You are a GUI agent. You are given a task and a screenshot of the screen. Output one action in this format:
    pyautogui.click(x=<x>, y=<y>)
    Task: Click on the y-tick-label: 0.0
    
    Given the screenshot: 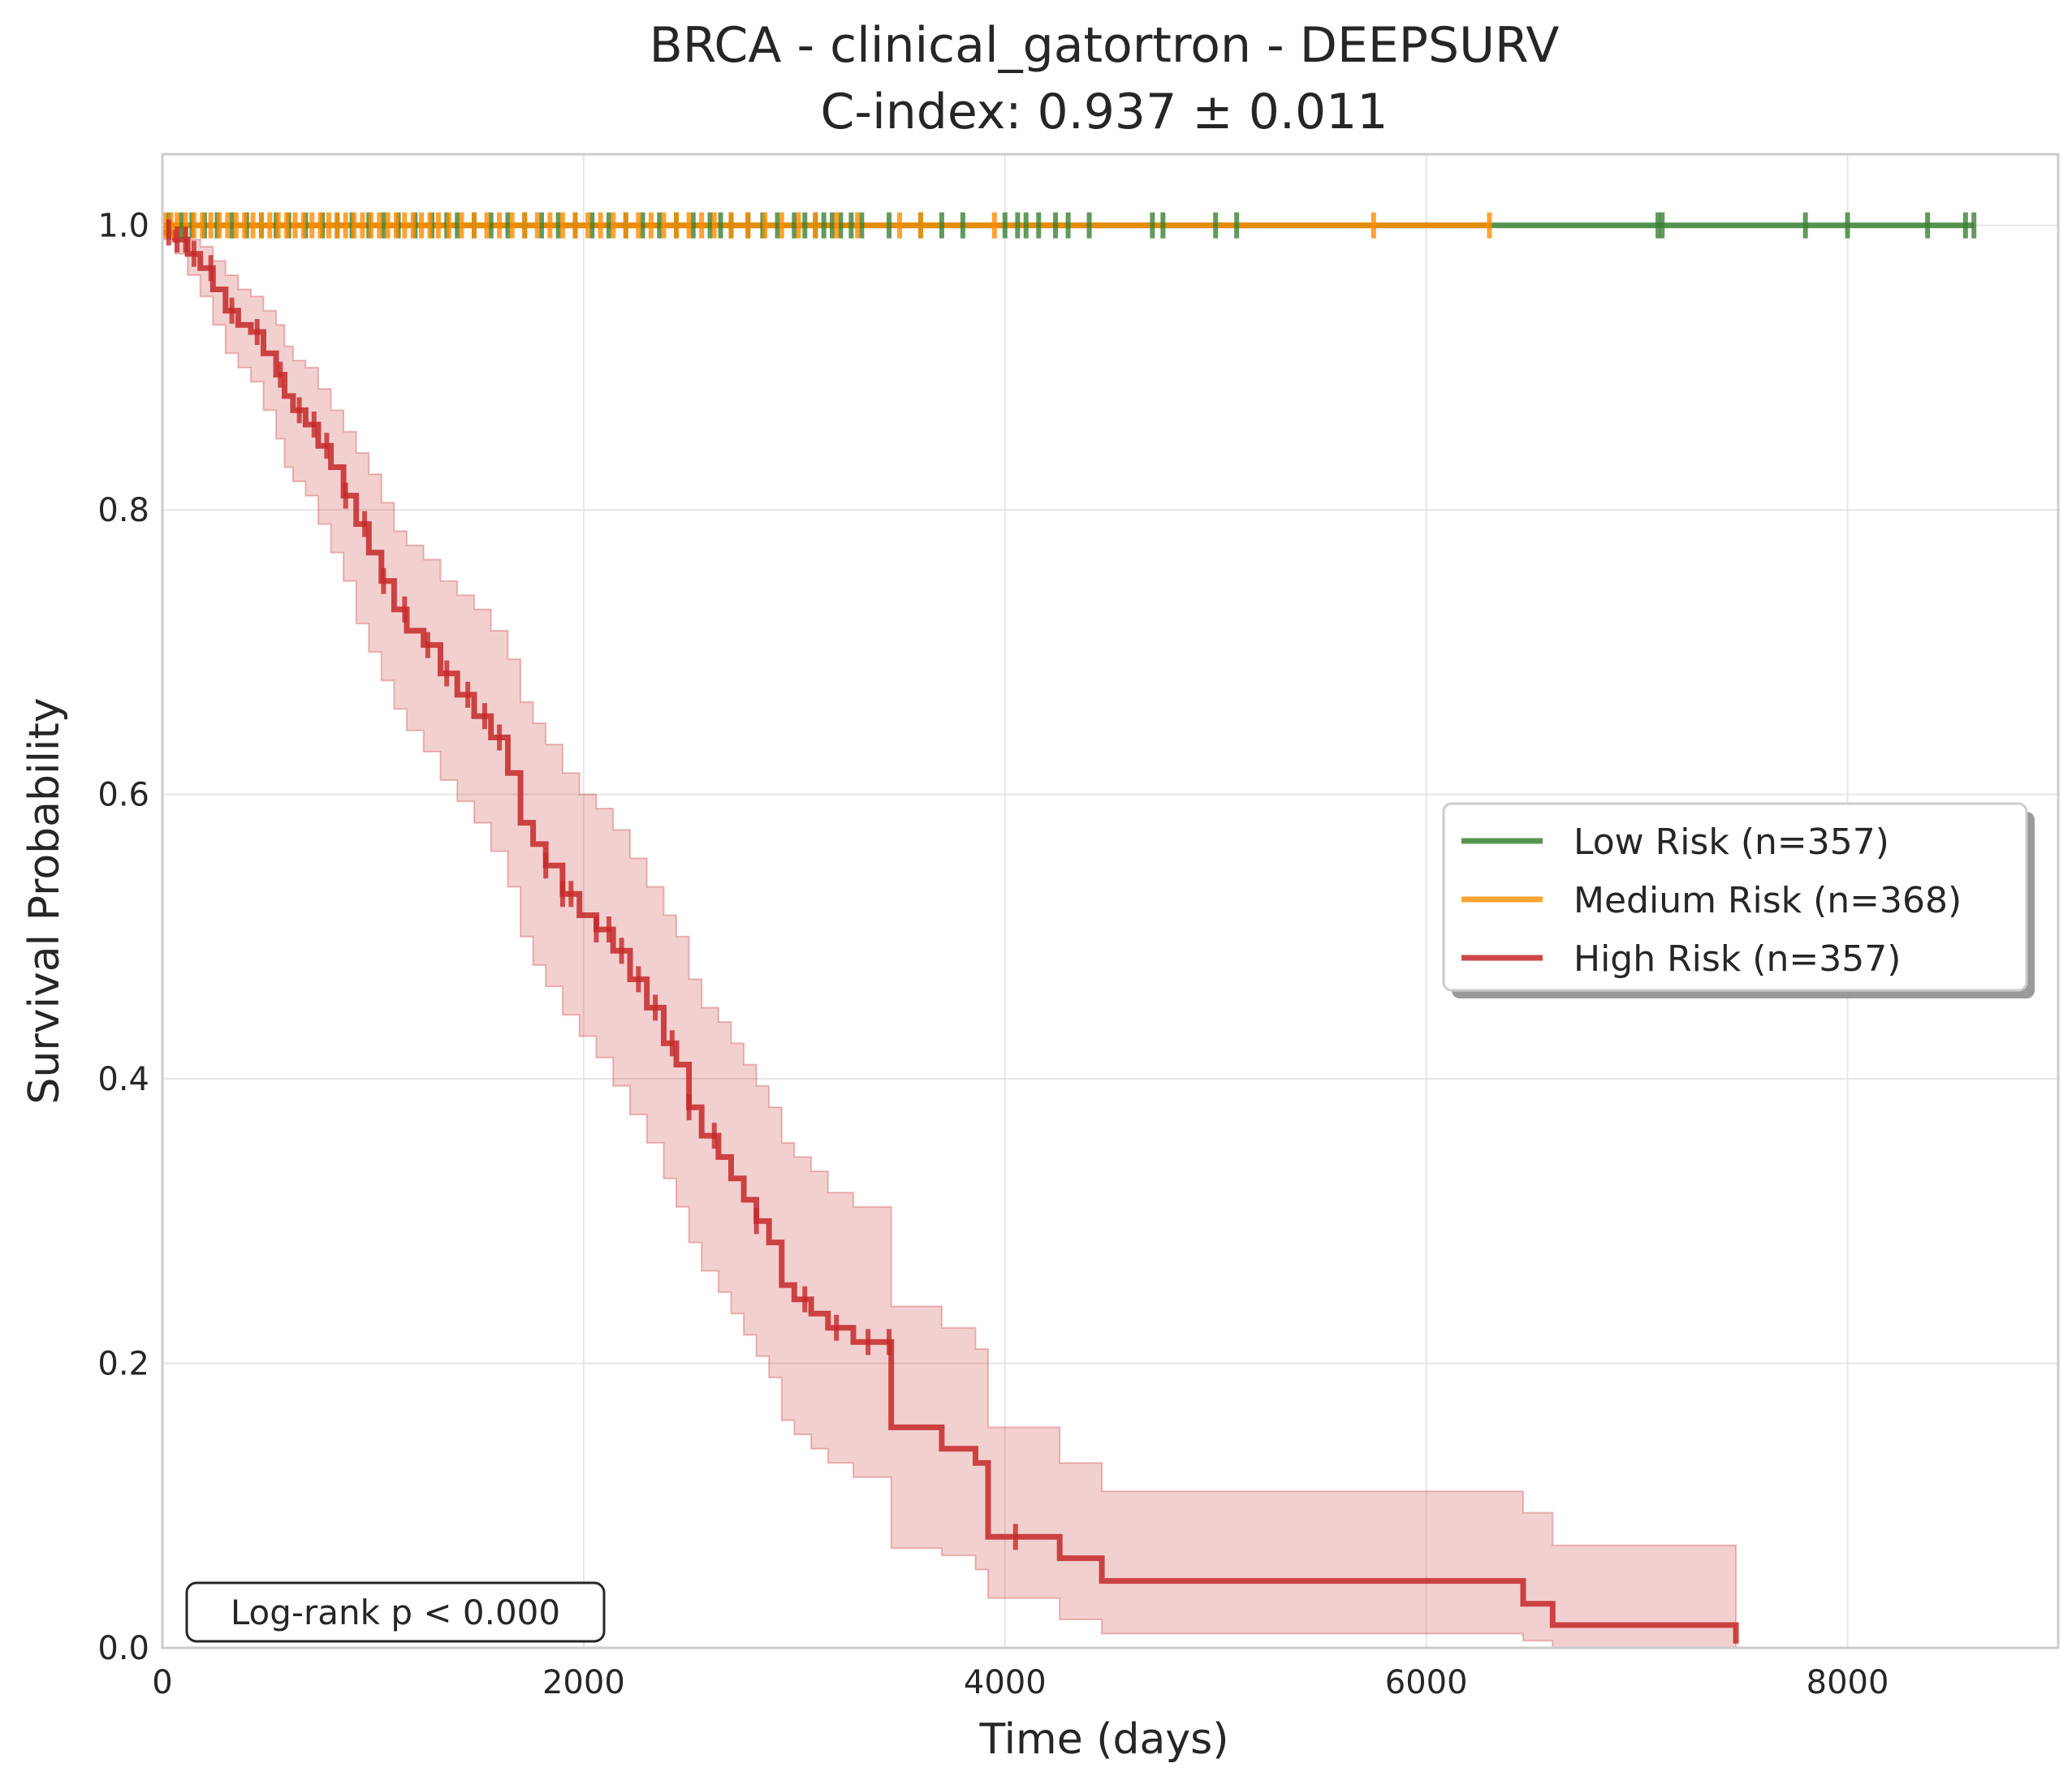 What is the action you would take?
    pyautogui.click(x=123, y=1649)
    